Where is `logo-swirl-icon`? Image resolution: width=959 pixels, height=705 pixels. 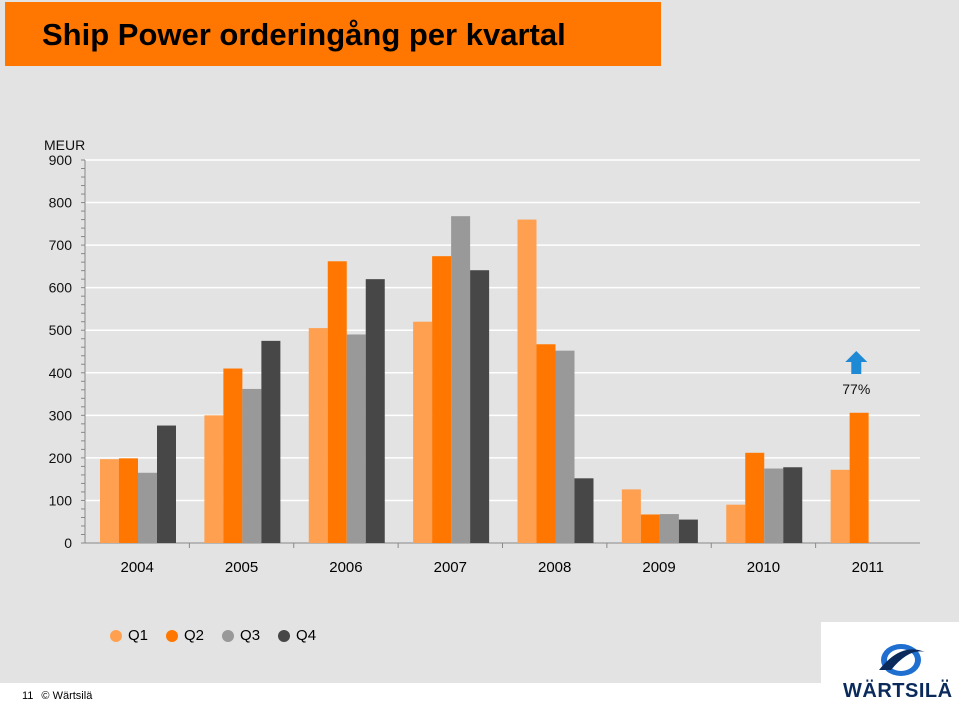 logo-swirl-icon is located at coordinates (902, 660).